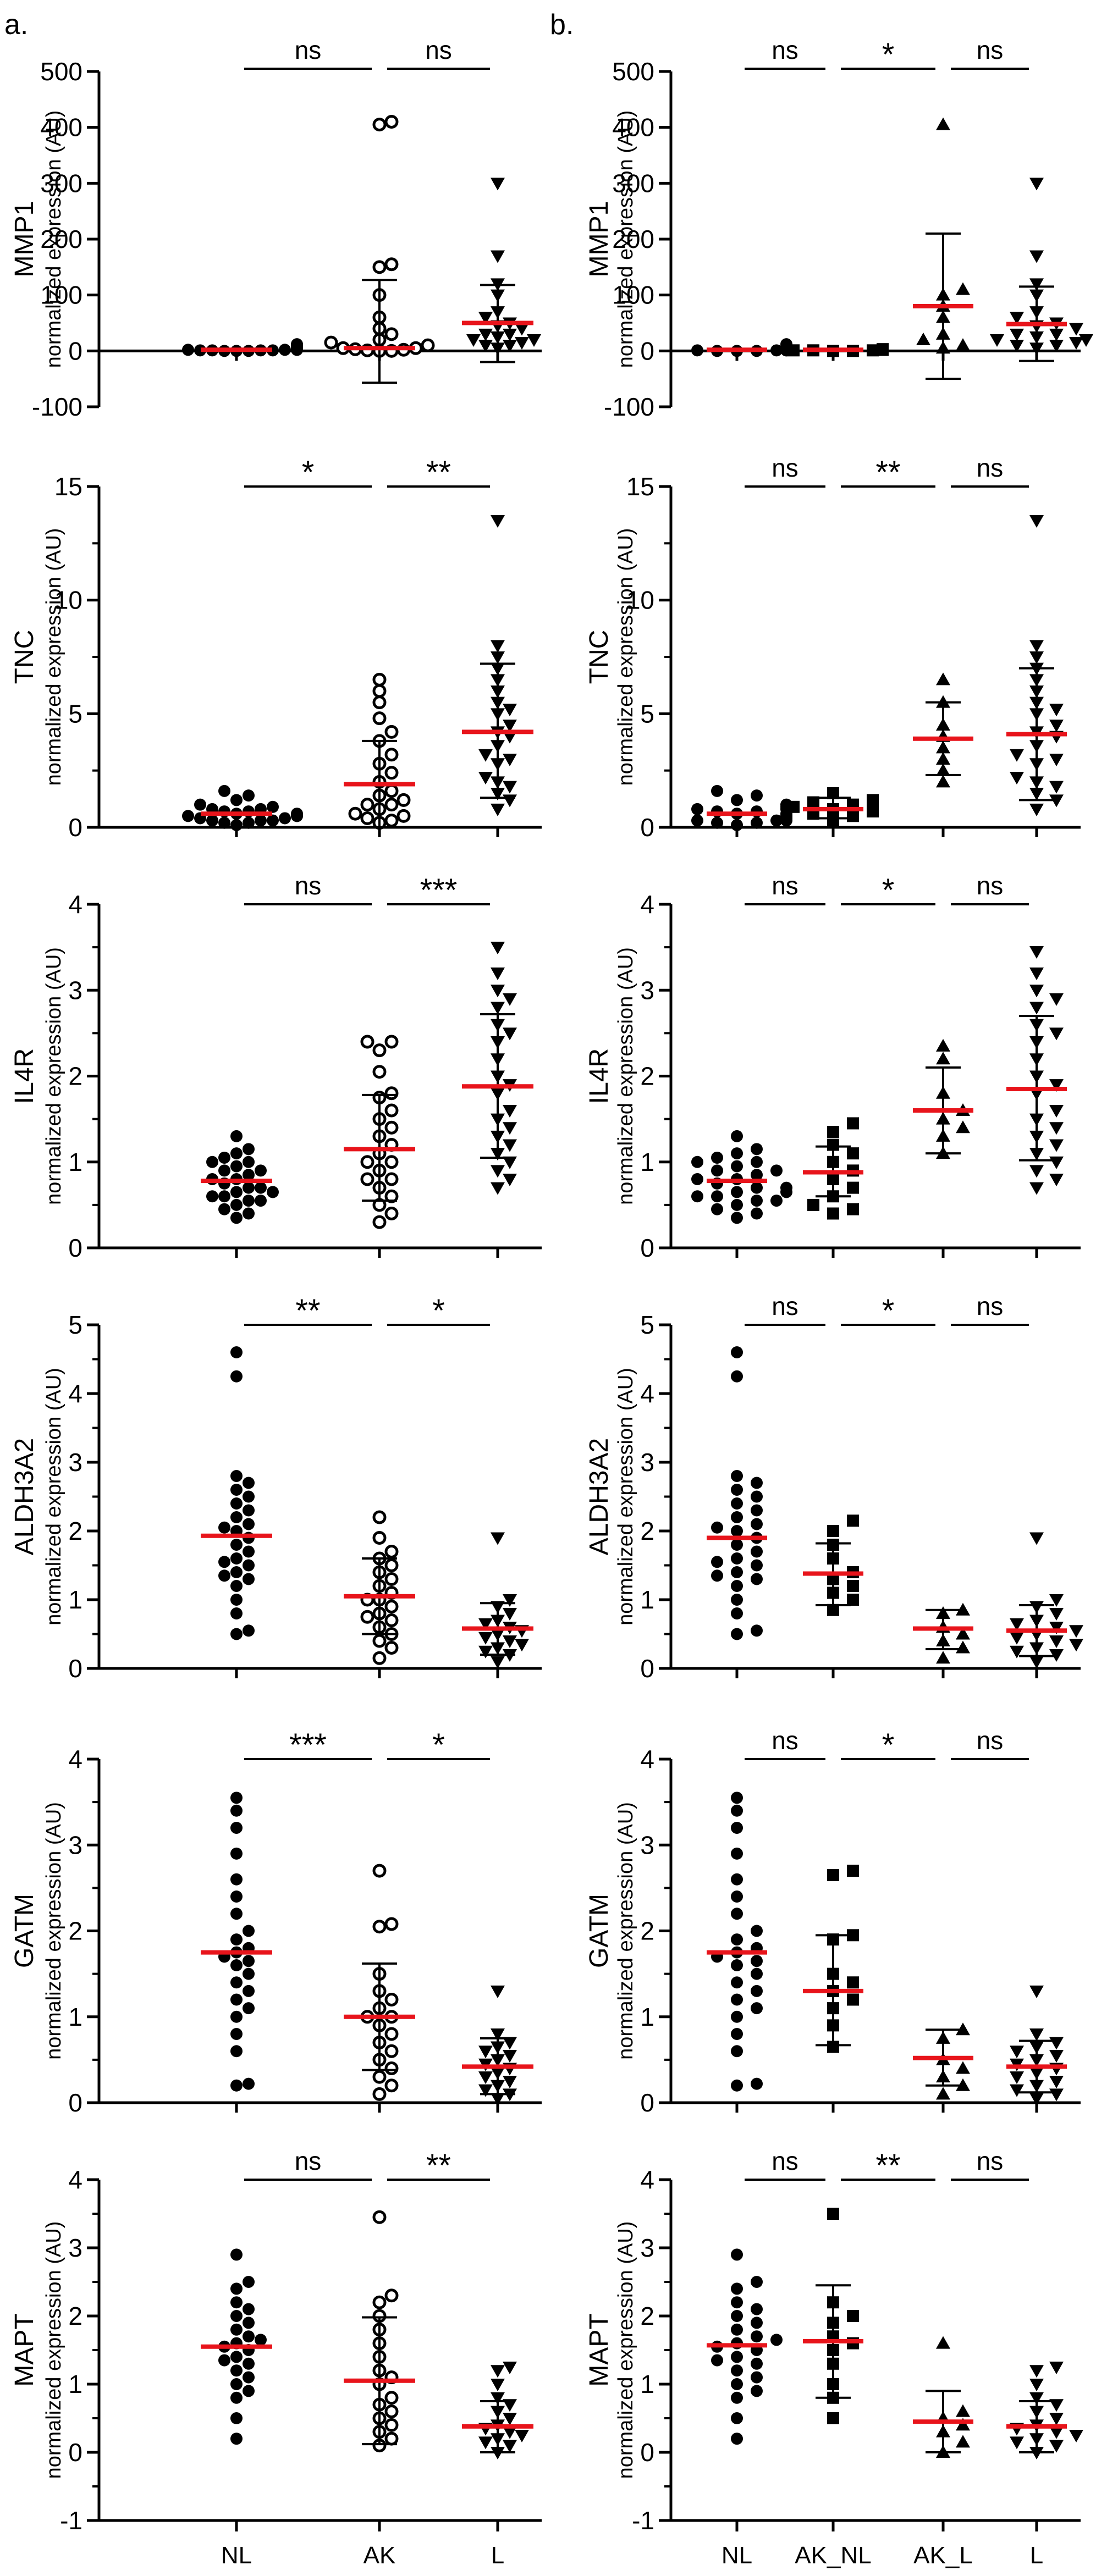 Image resolution: width=1118 pixels, height=2576 pixels. What do you see at coordinates (75, 1599) in the screenshot?
I see `y-tick-label: 1` at bounding box center [75, 1599].